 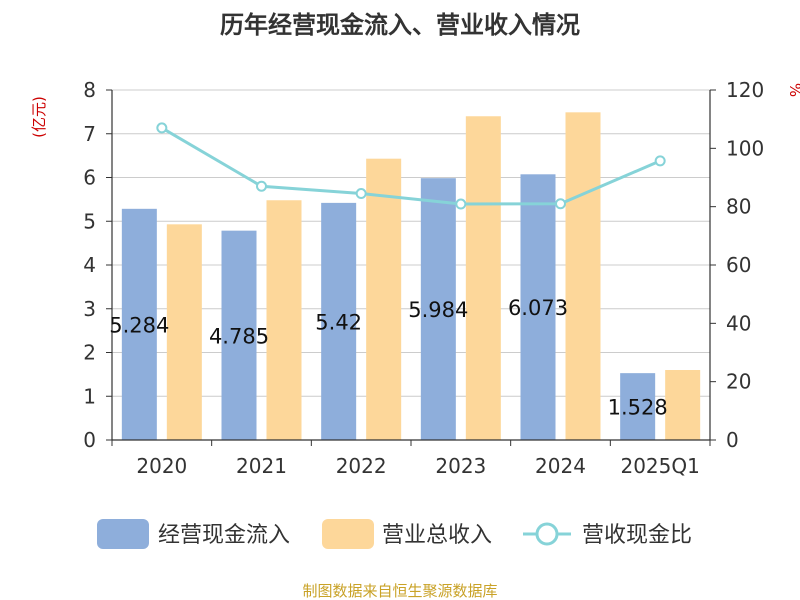 What do you see at coordinates (89, 221) in the screenshot?
I see `left-tick-label: 5` at bounding box center [89, 221].